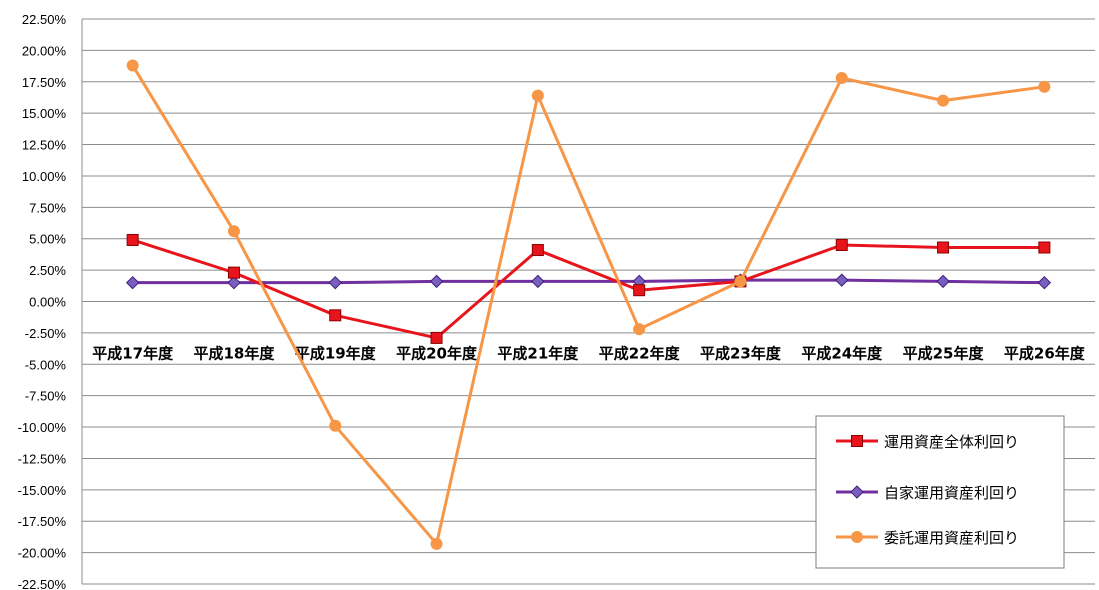  I want to click on legend-item: 委託運用資産利回り, so click(927, 538).